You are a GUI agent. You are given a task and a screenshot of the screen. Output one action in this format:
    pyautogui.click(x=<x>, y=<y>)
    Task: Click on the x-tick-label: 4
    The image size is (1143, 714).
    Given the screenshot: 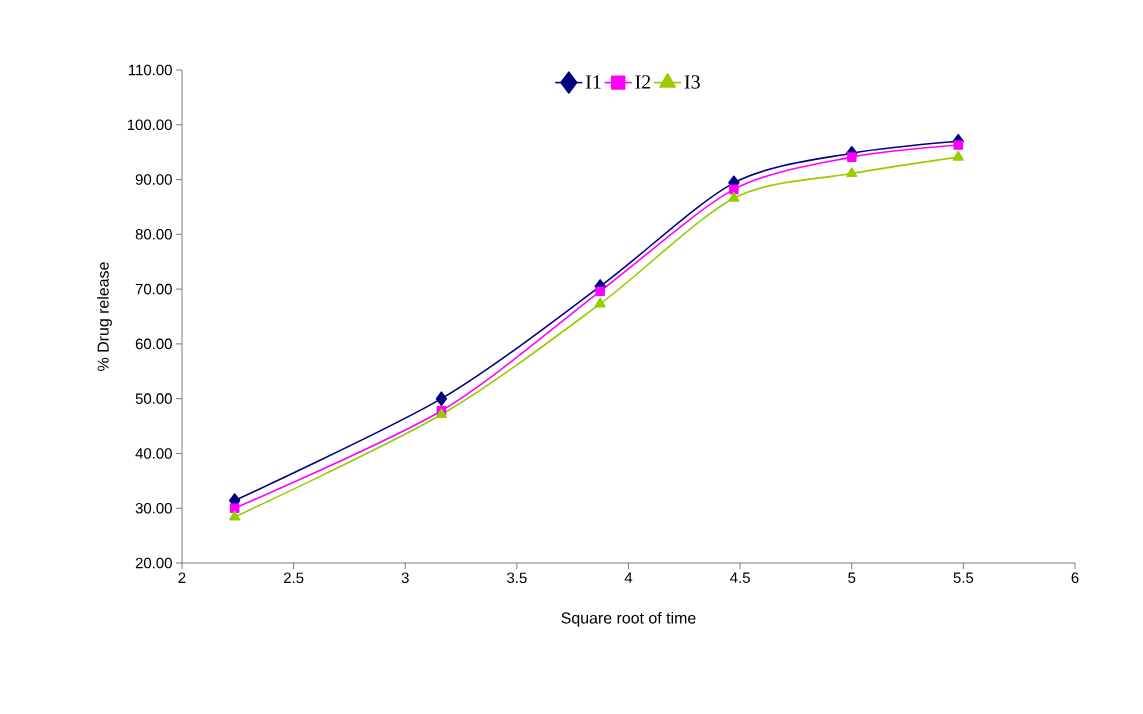 What is the action you would take?
    pyautogui.click(x=628, y=577)
    